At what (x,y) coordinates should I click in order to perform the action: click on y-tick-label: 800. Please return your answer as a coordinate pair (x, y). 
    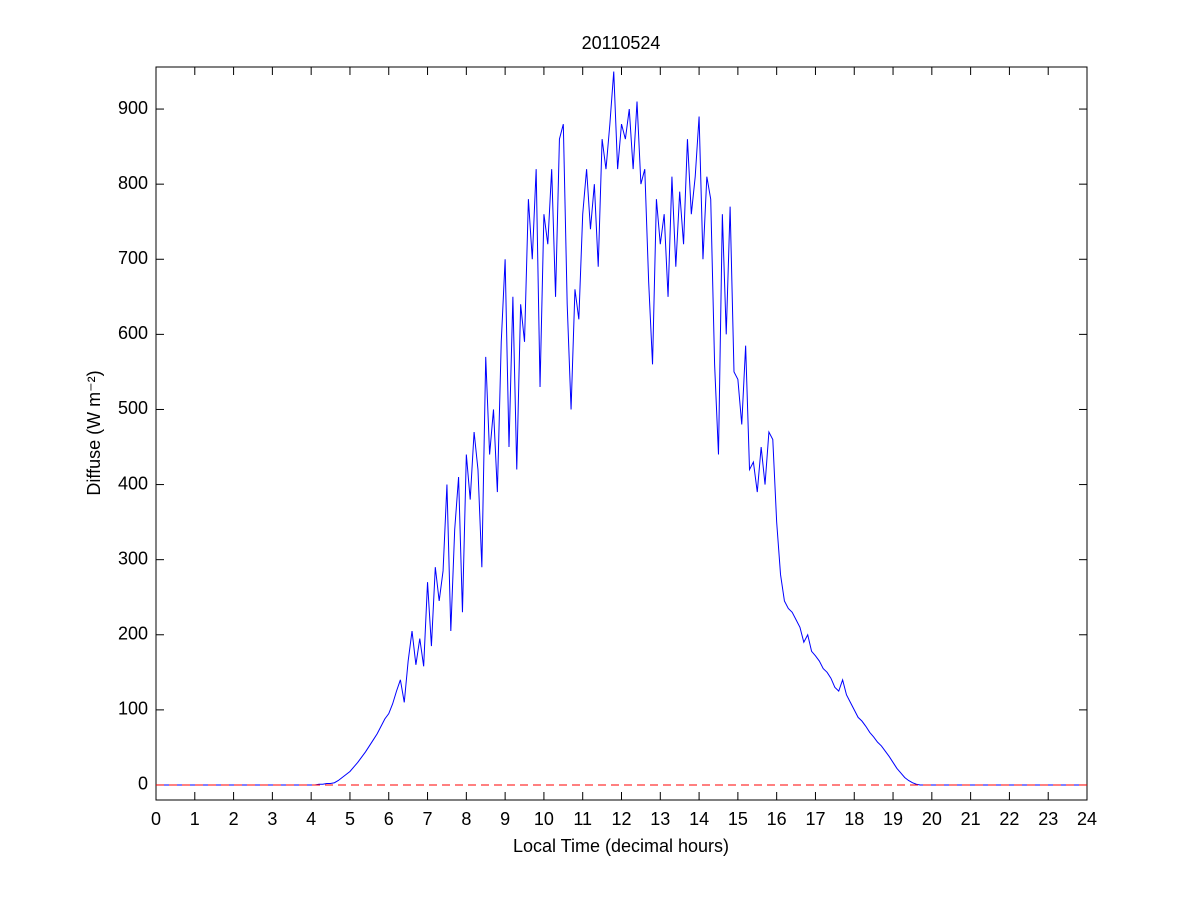
    Looking at the image, I should click on (133, 183).